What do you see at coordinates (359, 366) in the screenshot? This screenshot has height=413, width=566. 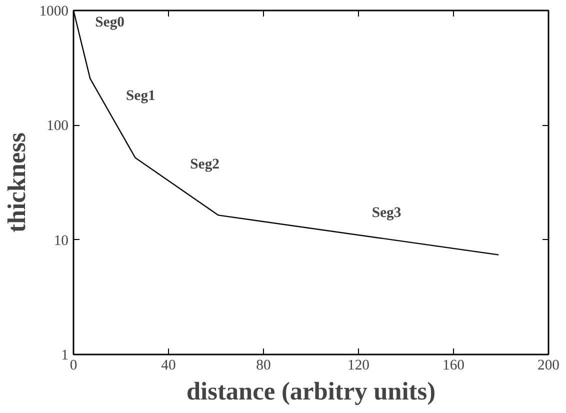 I see `x-tick-label: 120` at bounding box center [359, 366].